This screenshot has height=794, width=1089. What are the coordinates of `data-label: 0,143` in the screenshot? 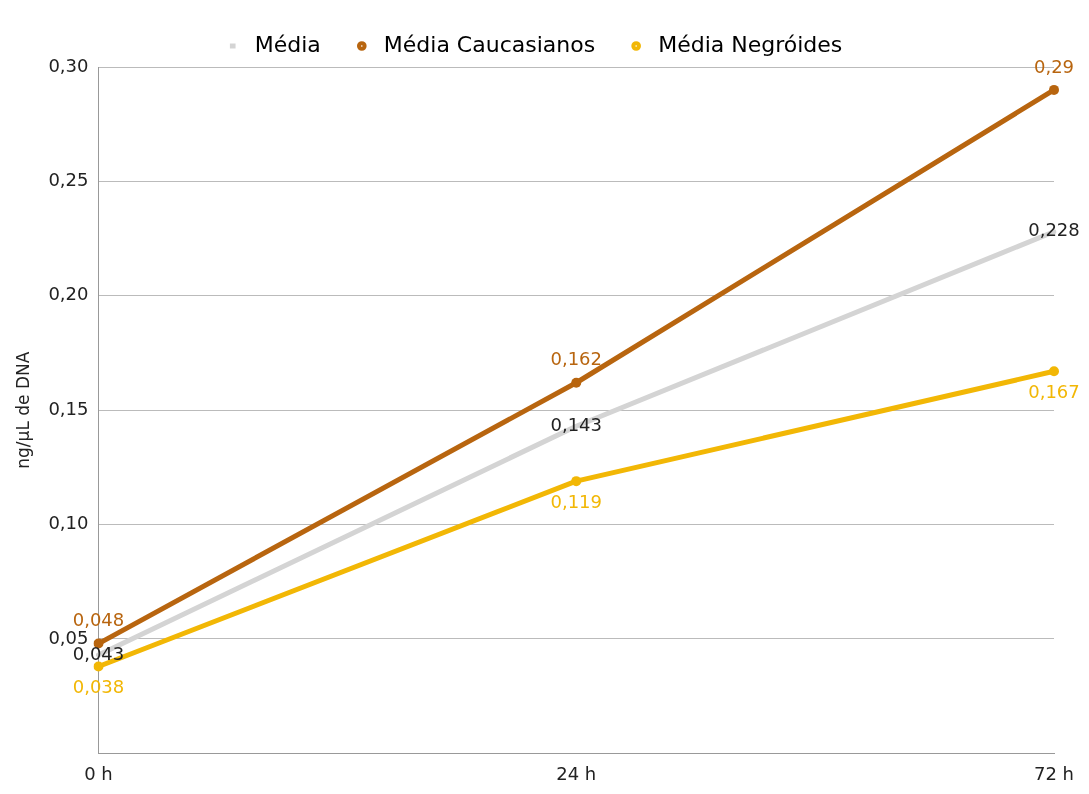 It's located at (576, 424).